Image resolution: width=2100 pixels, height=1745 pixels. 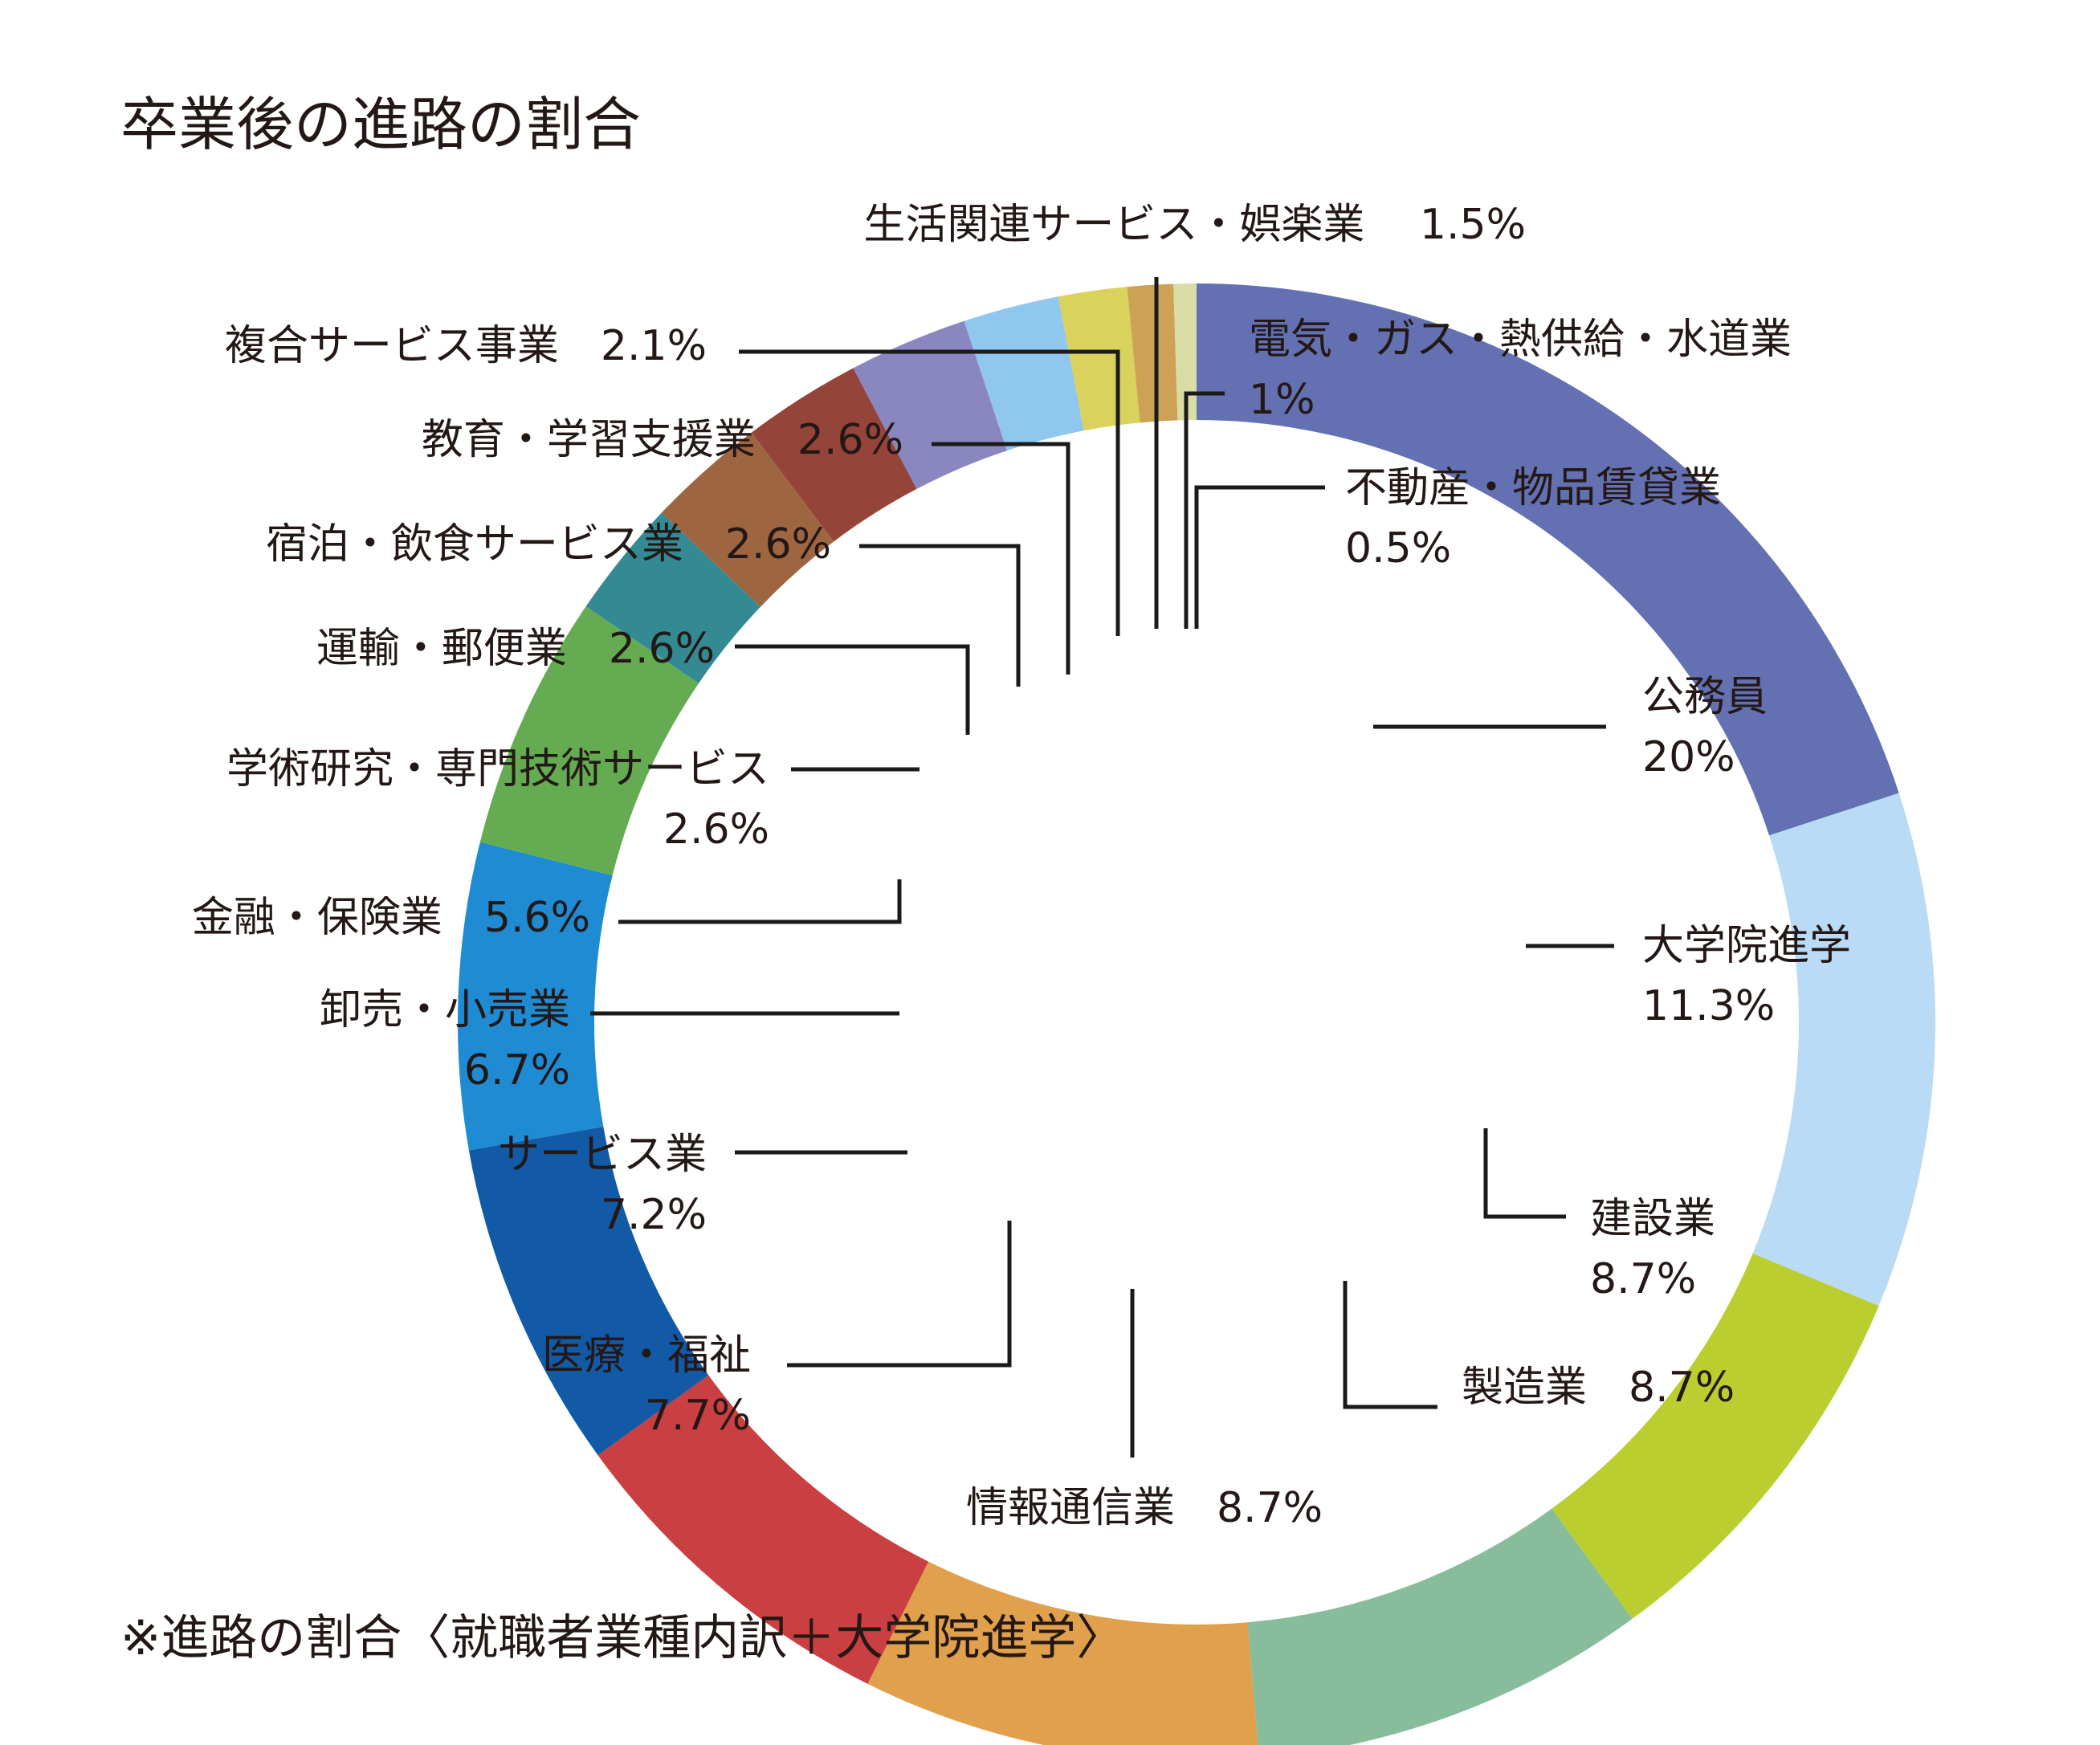 I want to click on slice-label-金融-保険業: 金融・保険業 5.6%, so click(x=391, y=918).